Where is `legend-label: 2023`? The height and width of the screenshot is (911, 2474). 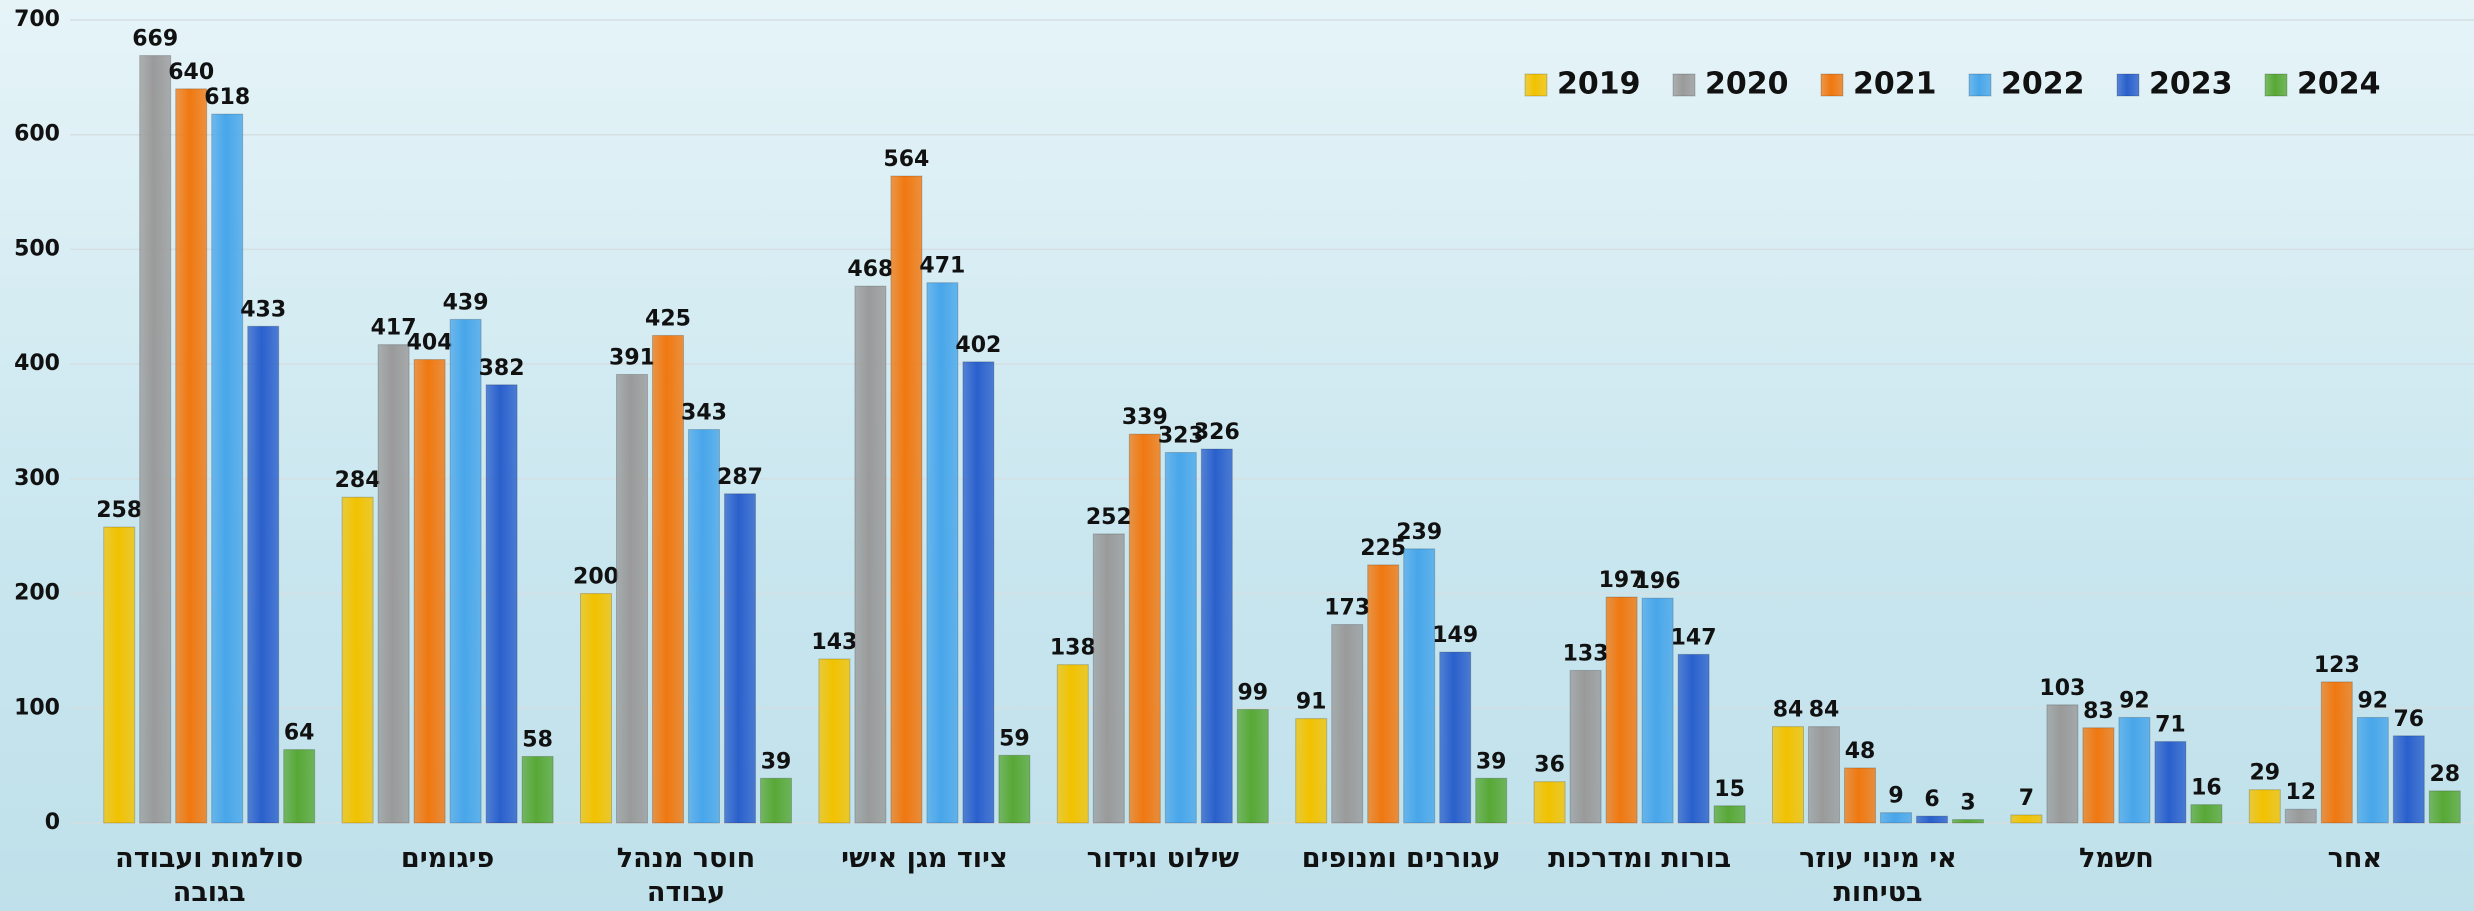
legend-label: 2023 is located at coordinates (2191, 84).